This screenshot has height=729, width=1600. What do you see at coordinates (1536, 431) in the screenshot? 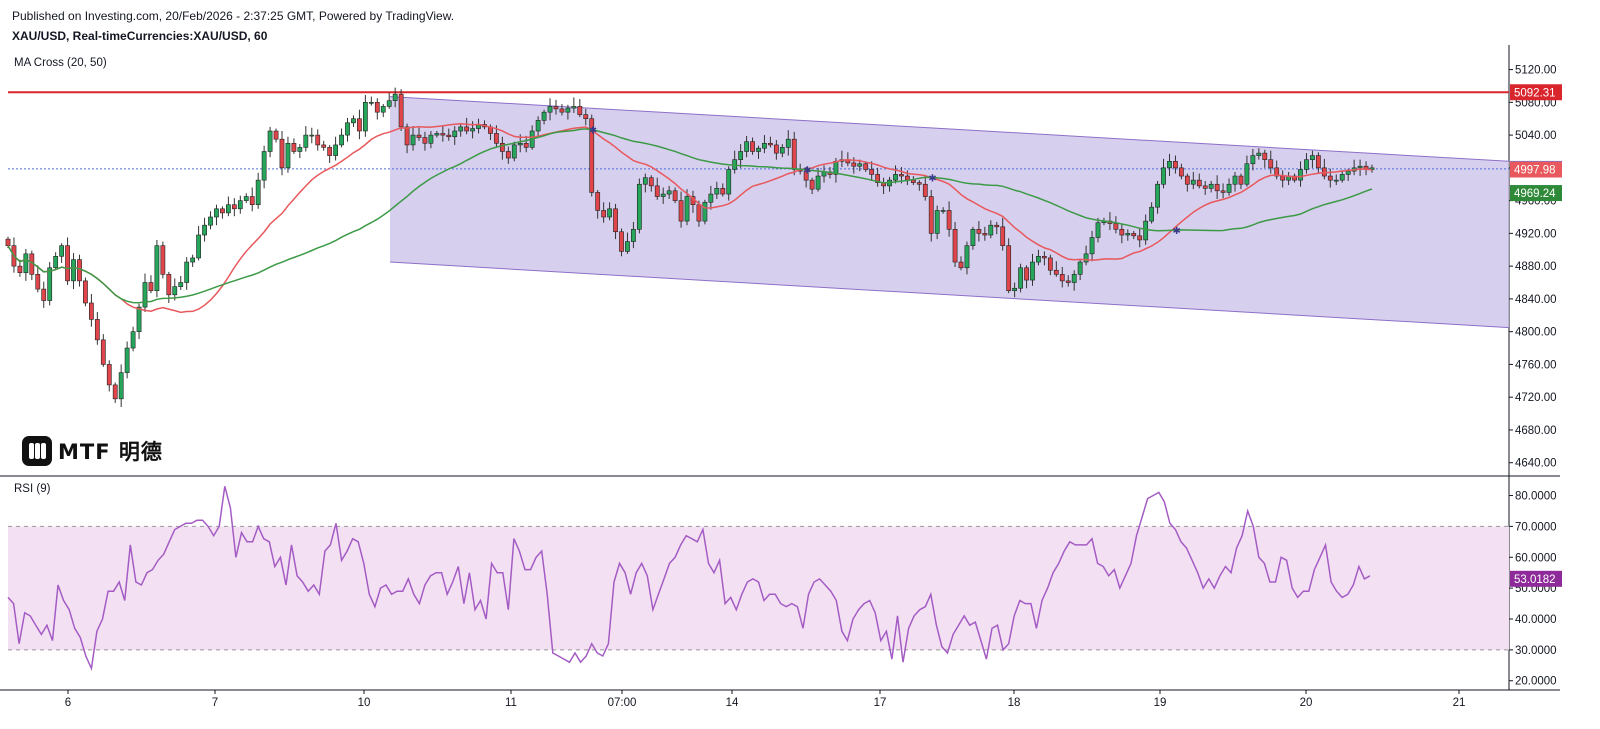
I see `price-tick-label: 4680.00` at bounding box center [1536, 431].